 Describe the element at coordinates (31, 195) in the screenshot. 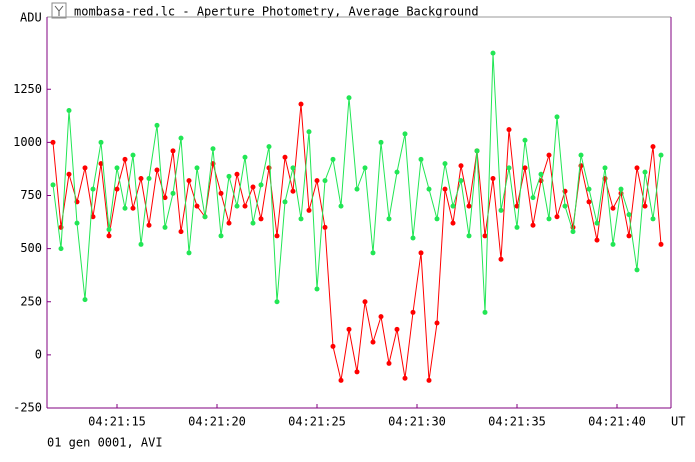

I see `y-tick-label: 750` at that location.